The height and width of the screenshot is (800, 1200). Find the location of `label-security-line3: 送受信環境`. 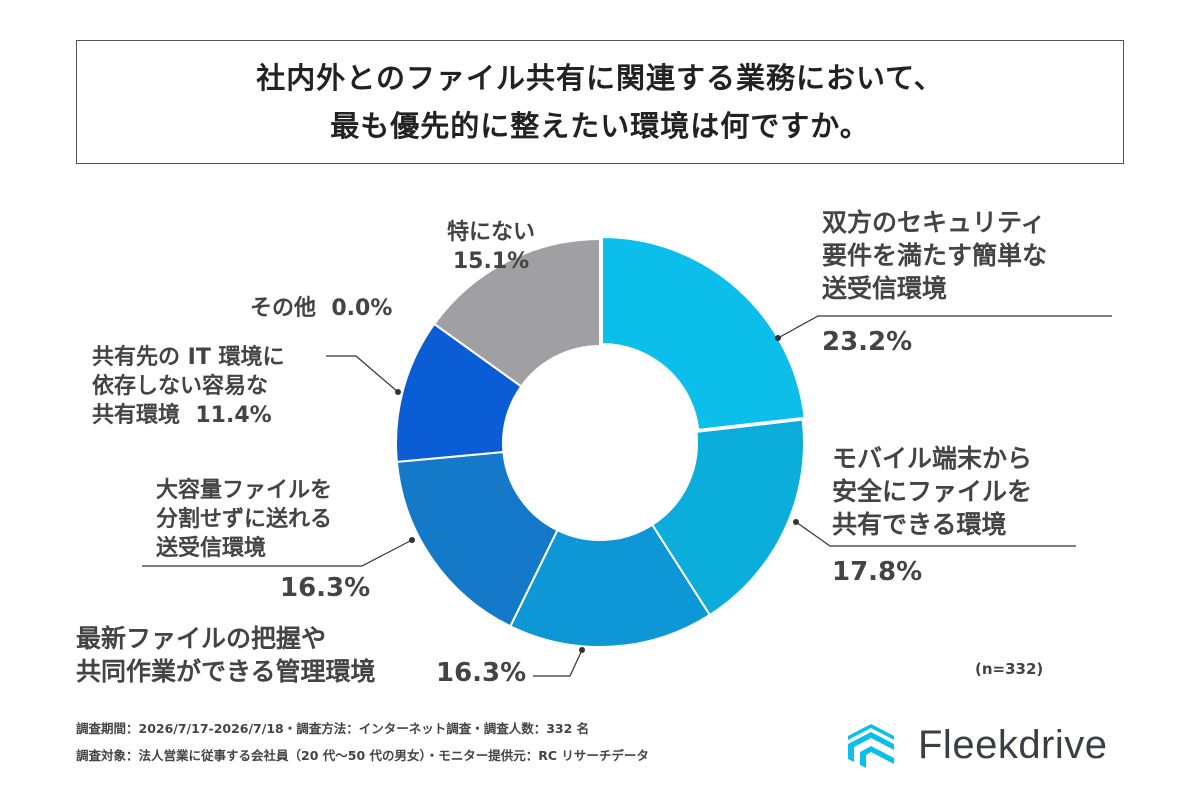

label-security-line3: 送受信環境 is located at coordinates (885, 288).